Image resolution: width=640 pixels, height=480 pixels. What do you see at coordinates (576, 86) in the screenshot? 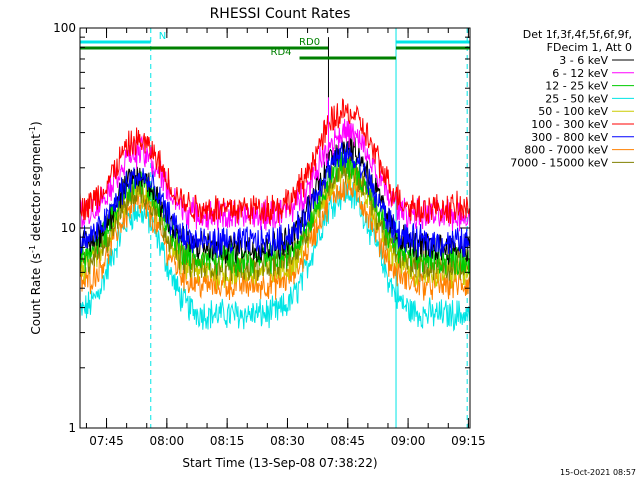
I see `legend-label: 12 - 25 keV` at bounding box center [576, 86].